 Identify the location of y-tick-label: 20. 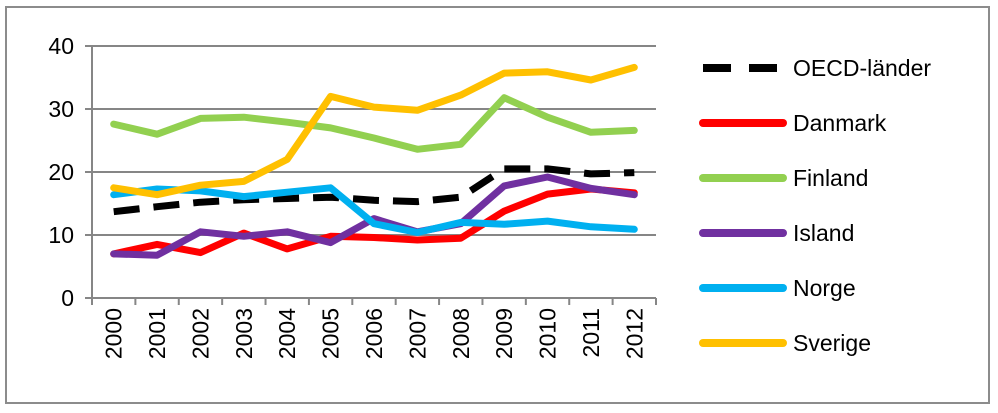
(61, 172).